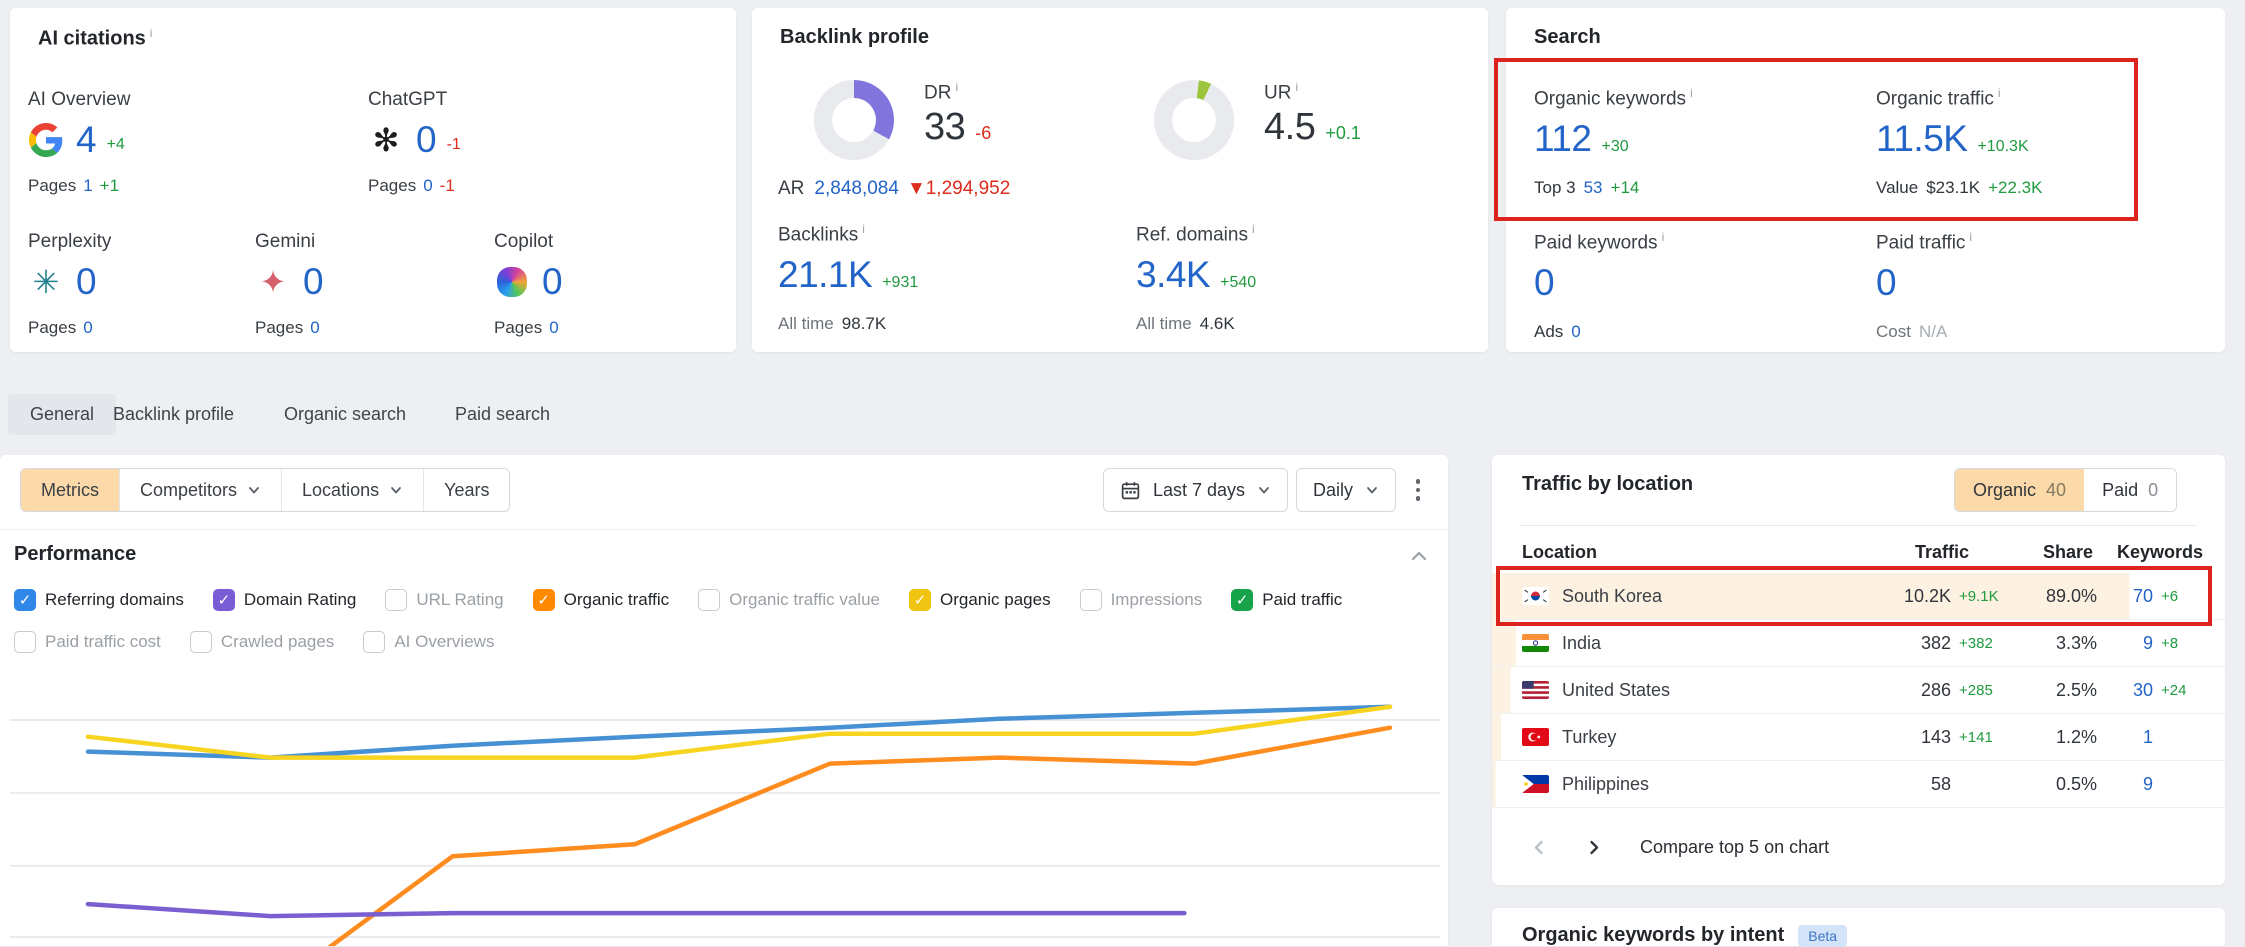 The image size is (2245, 947). What do you see at coordinates (1922, 139) in the screenshot?
I see `organic-traffic-metric-value: 11.5K` at bounding box center [1922, 139].